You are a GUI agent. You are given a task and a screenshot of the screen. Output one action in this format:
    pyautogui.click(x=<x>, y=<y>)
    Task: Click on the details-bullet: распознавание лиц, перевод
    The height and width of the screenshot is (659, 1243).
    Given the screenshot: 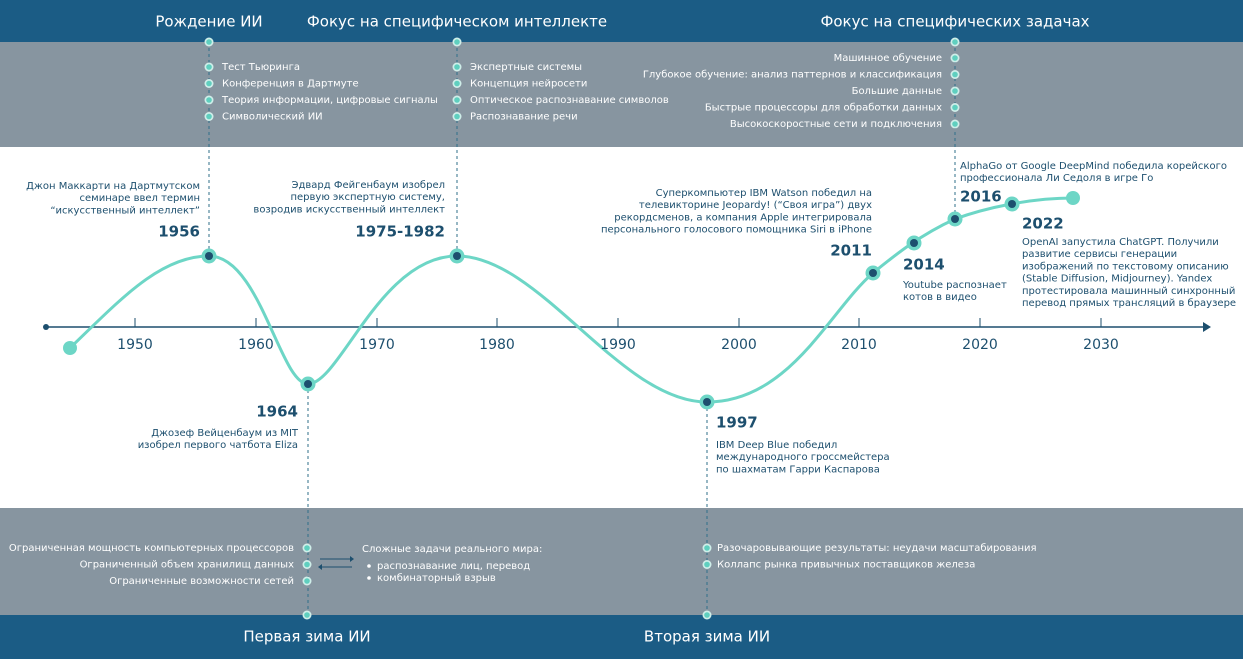 What is the action you would take?
    pyautogui.click(x=453, y=566)
    